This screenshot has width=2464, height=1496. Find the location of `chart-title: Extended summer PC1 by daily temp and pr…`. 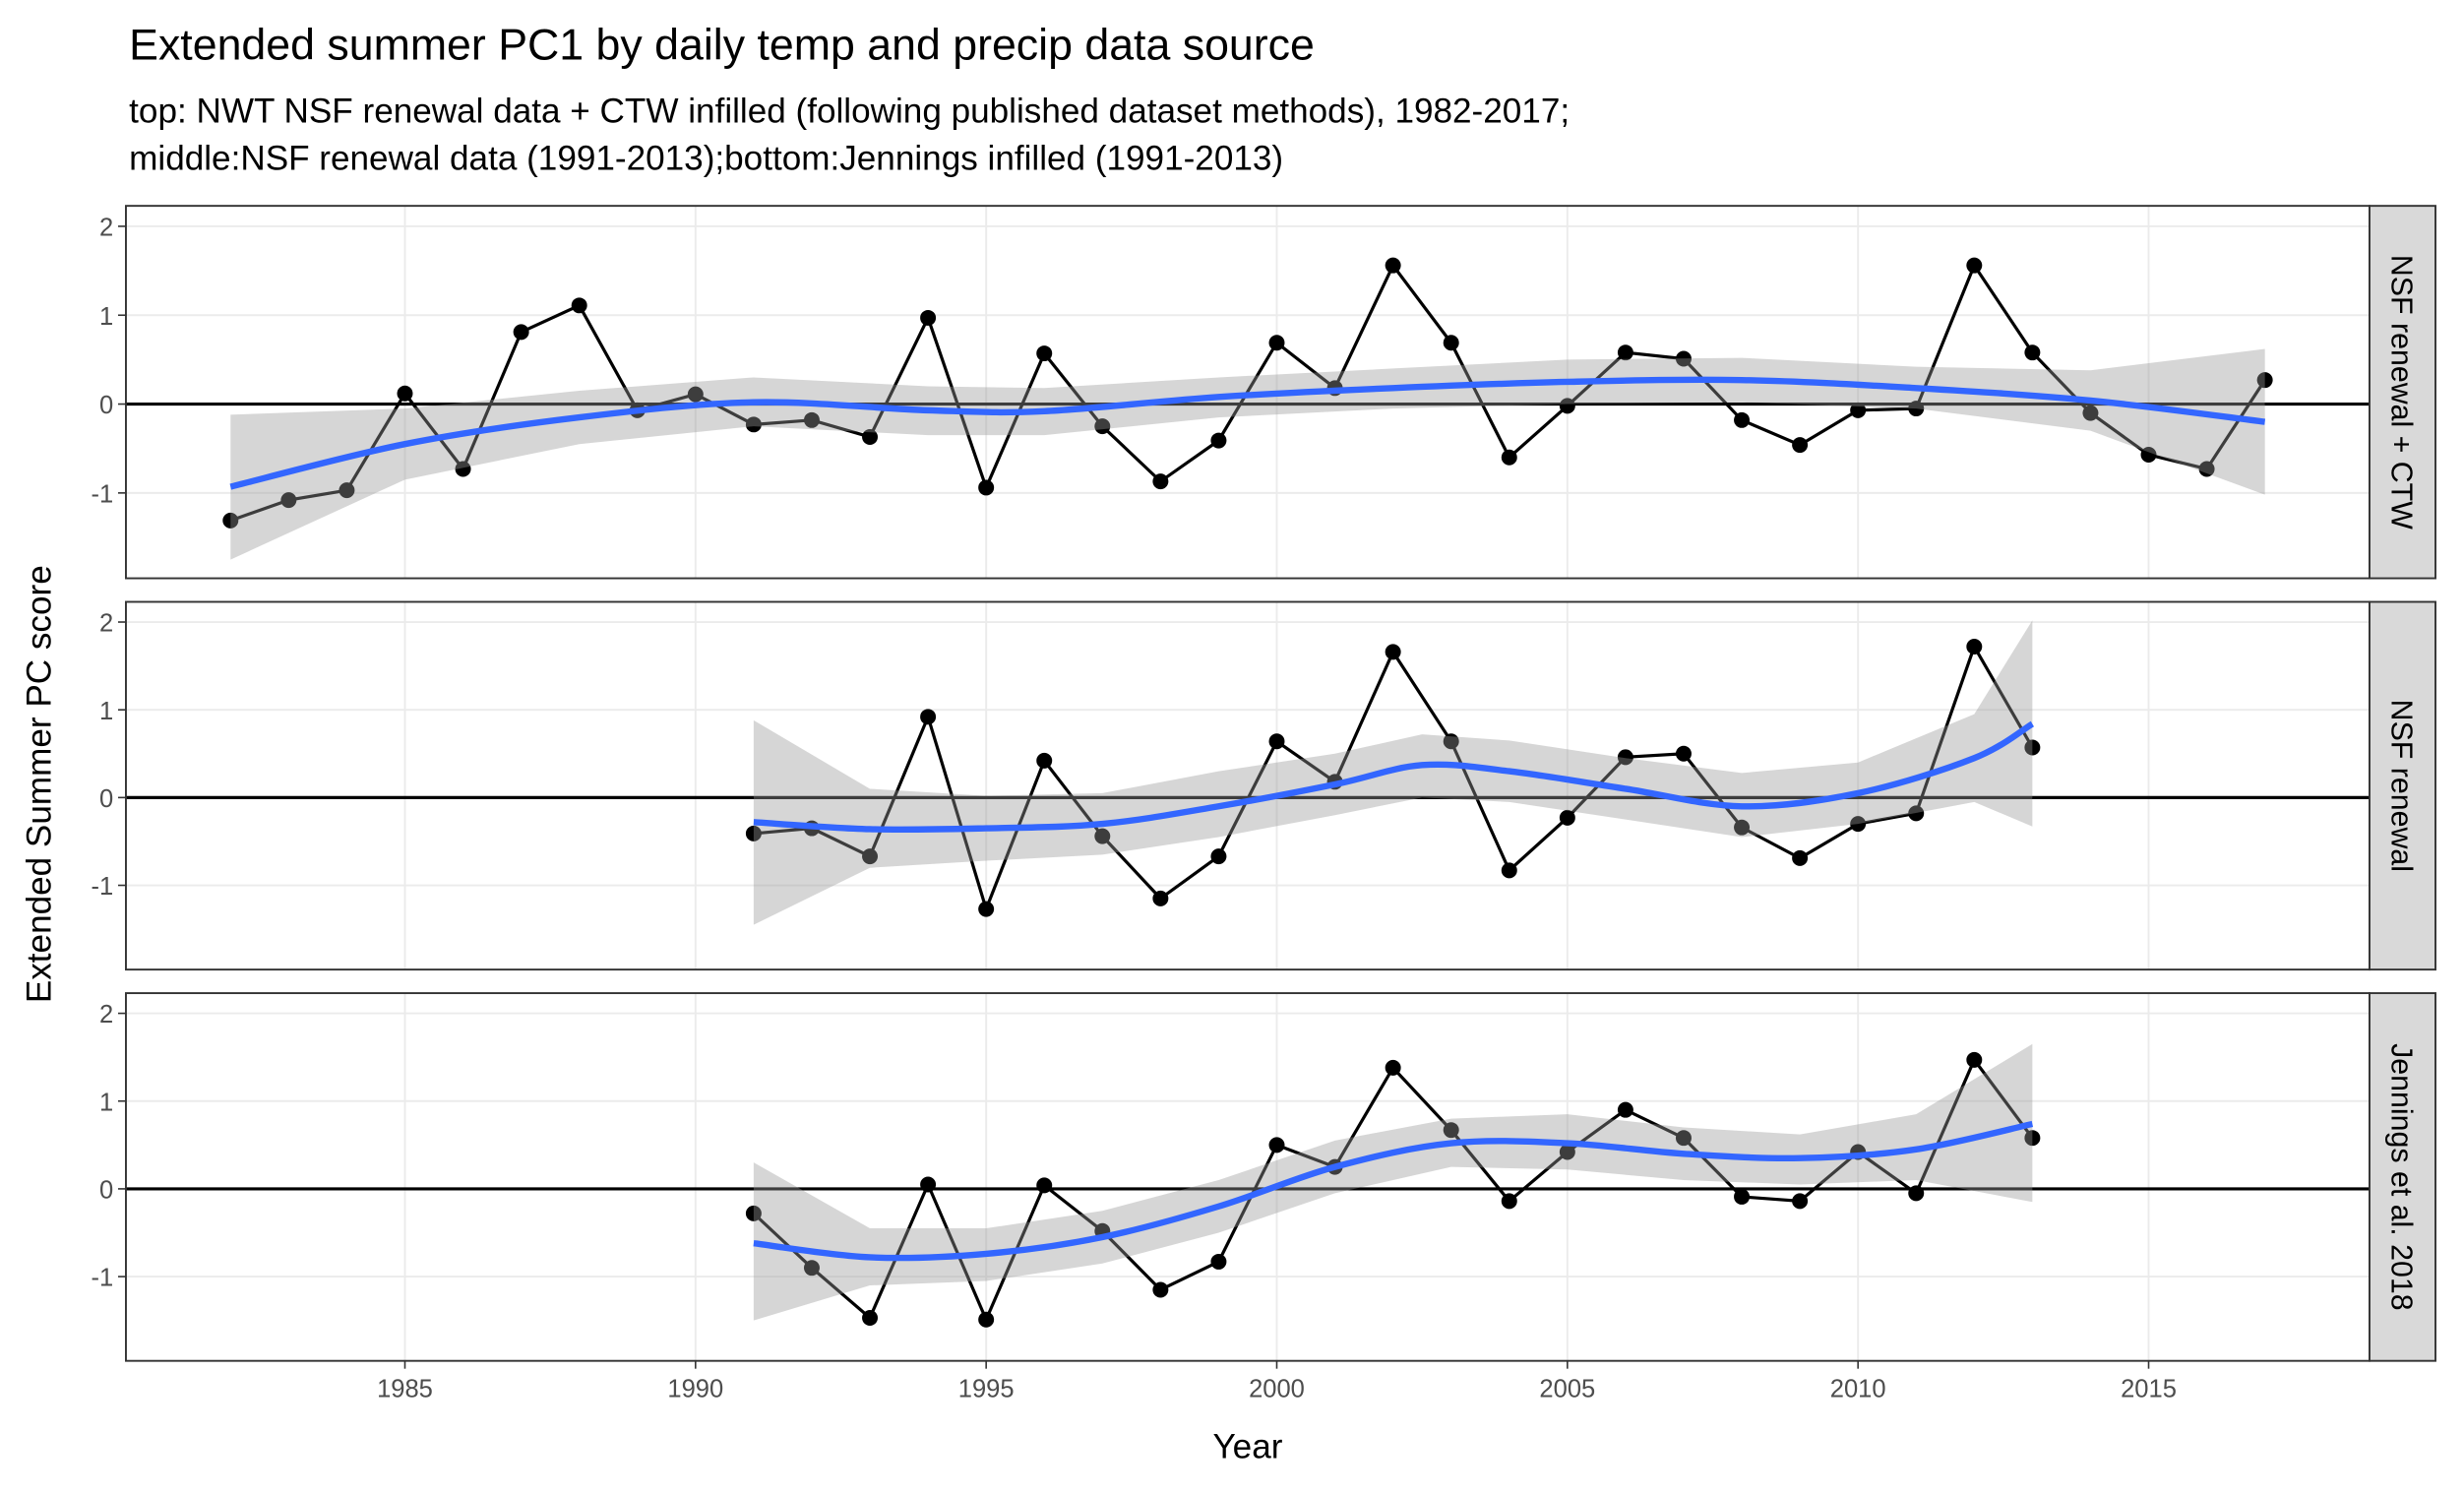

chart-title: Extended summer PC1 by daily temp and pr… is located at coordinates (722, 46).